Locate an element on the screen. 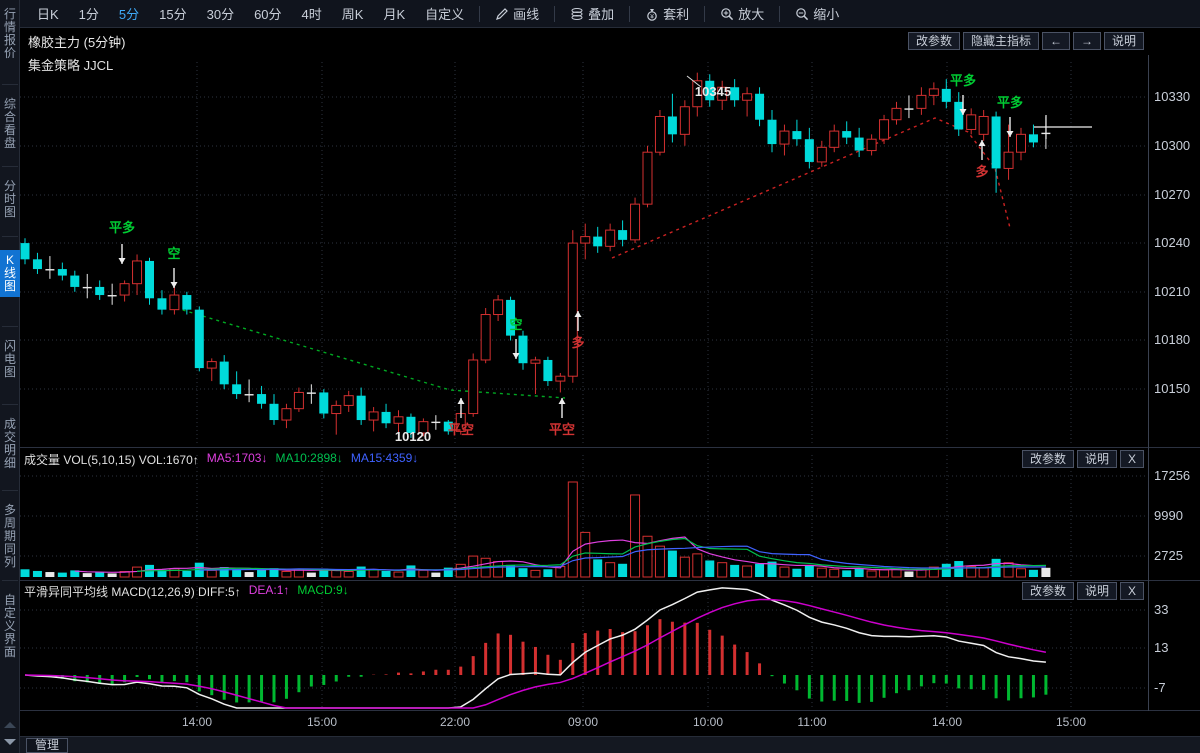 Image resolution: width=1200 pixels, height=753 pixels. toolbar-tool-zoom-out: 缩小 is located at coordinates (817, 13).